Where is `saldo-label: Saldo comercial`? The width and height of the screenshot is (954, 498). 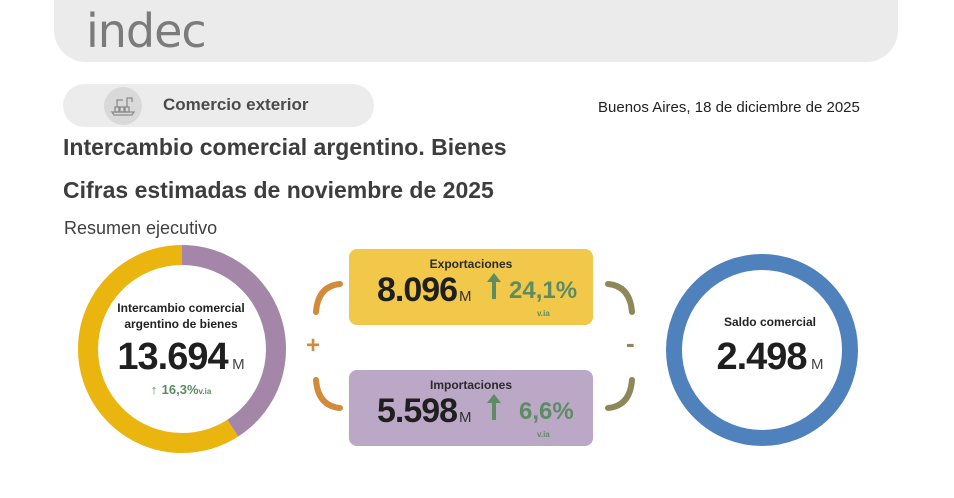
saldo-label: Saldo comercial is located at coordinates (770, 322).